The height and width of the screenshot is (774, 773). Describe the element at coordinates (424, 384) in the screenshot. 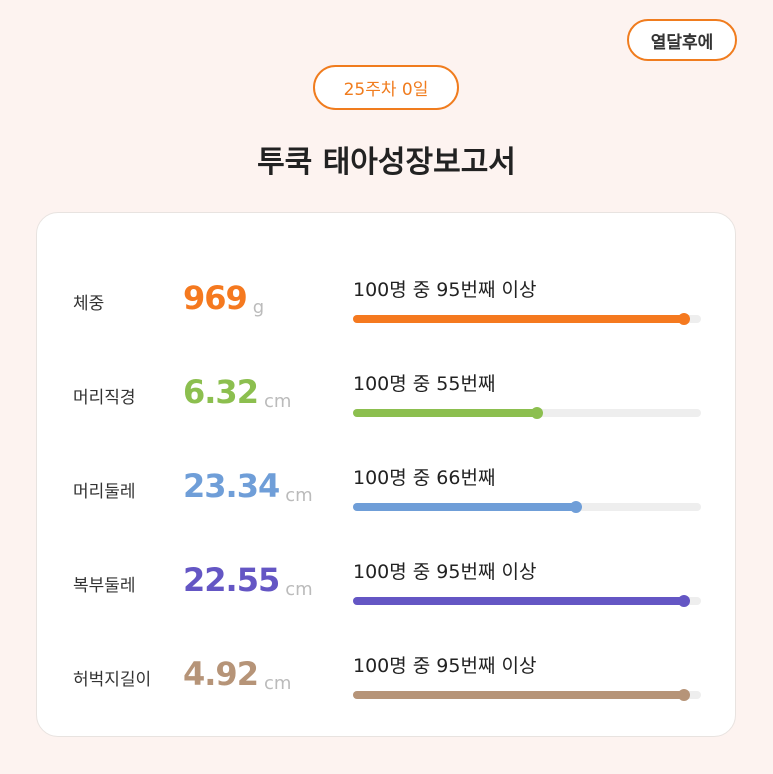

I see `rank-text: 100명 중 55번째` at that location.